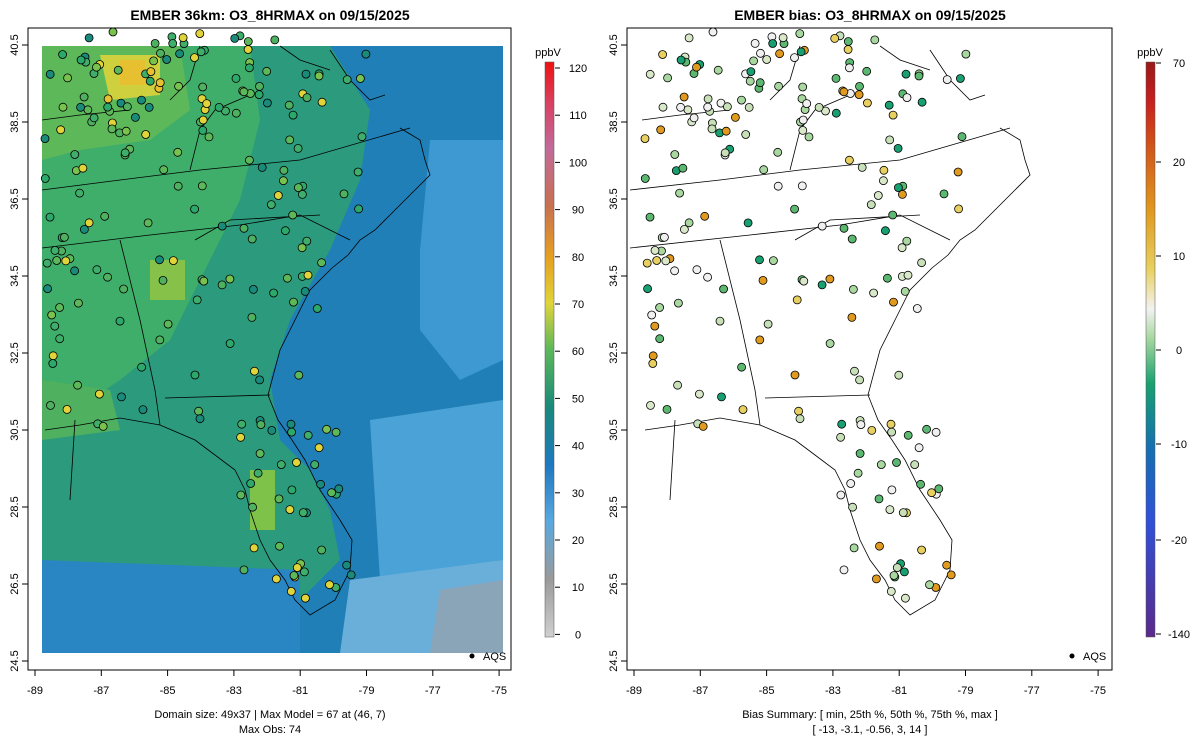 Image resolution: width=1200 pixels, height=750 pixels. What do you see at coordinates (578, 635) in the screenshot?
I see `colorbar-tick-label: 0` at bounding box center [578, 635].